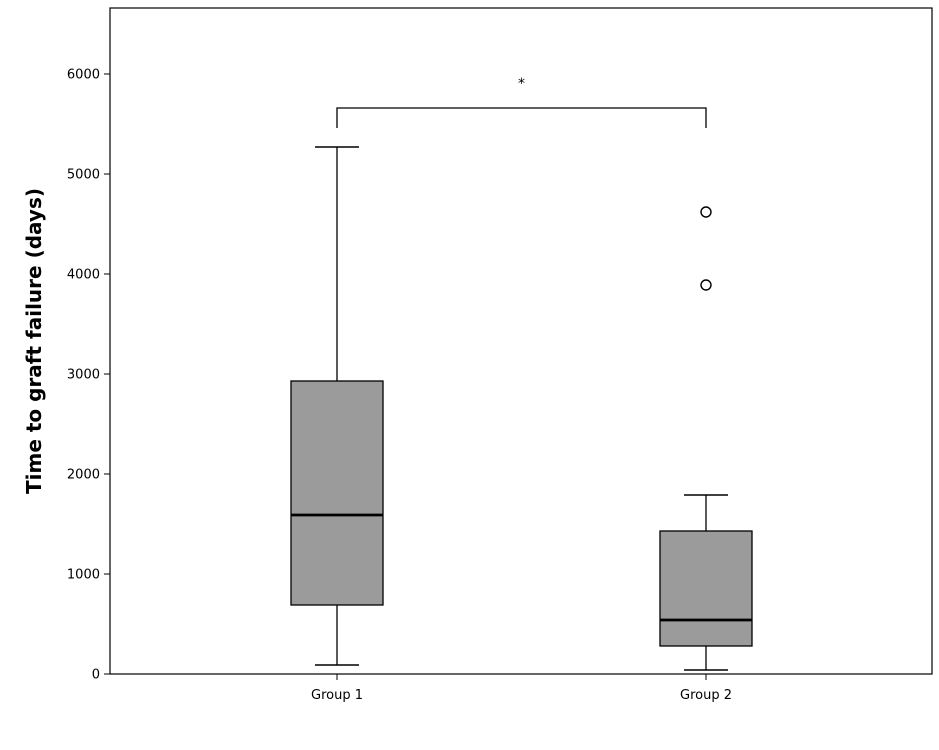  I want to click on y-axis: 0 1000 2000 3000 4000 5000 6000, so click(88, 375).